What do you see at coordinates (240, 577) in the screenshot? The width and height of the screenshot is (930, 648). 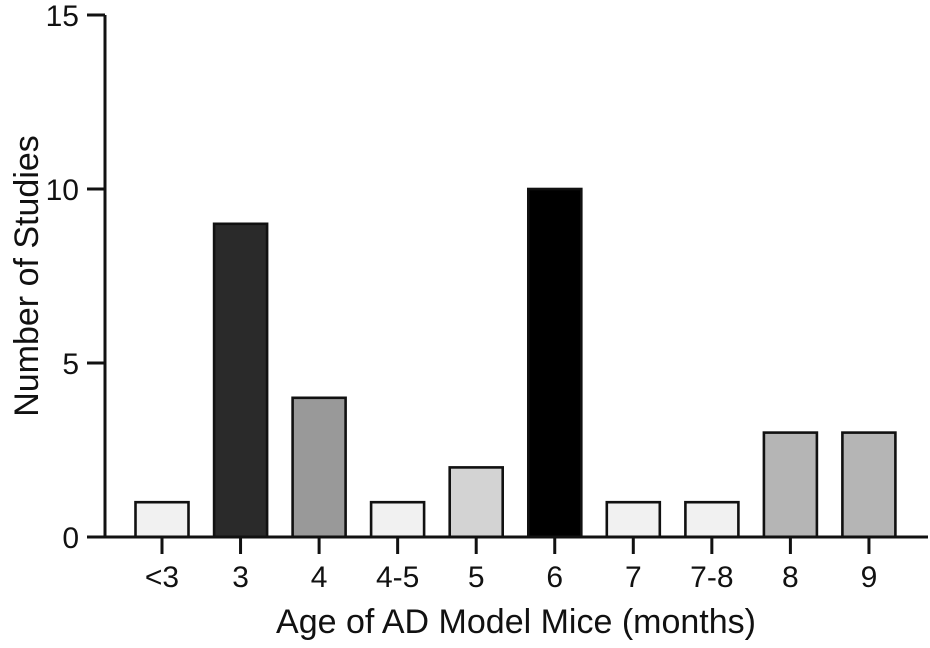 I see `x-tick-label-3: 3` at bounding box center [240, 577].